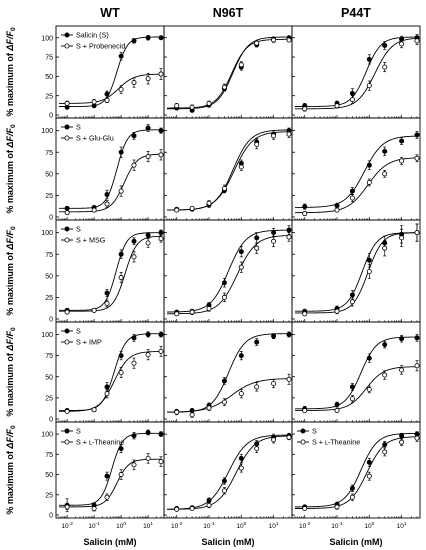 Image resolution: width=426 pixels, height=550 pixels. Describe the element at coordinates (227, 542) in the screenshot. I see `x-axis-label-col-1: Salicin (mM)` at that location.